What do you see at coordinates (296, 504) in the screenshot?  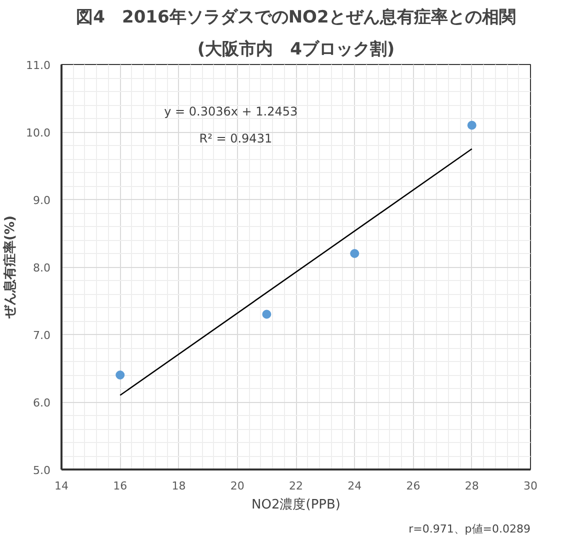 I see `x-axis-title: NO2濃度(PPB)` at bounding box center [296, 504].